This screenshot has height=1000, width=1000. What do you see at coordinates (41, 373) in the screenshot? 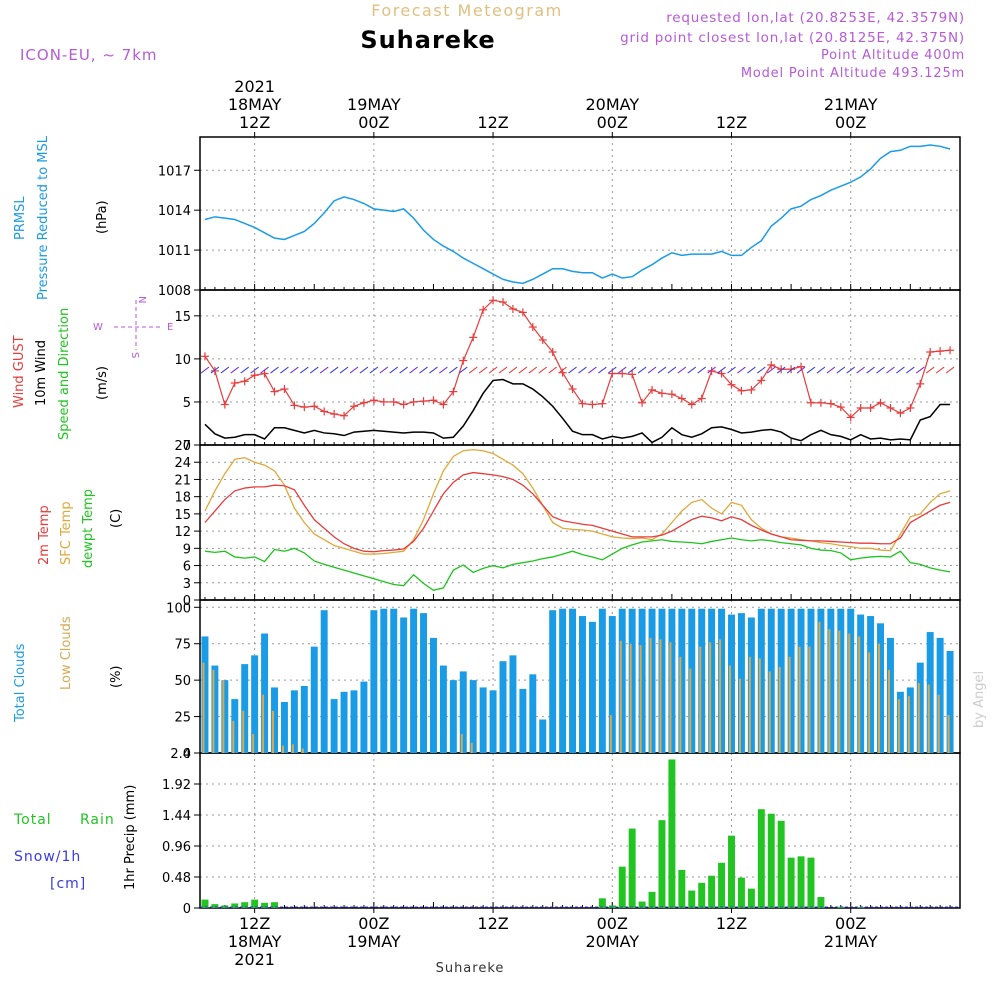
I see `svg-text: 10m Wind` at bounding box center [41, 373].